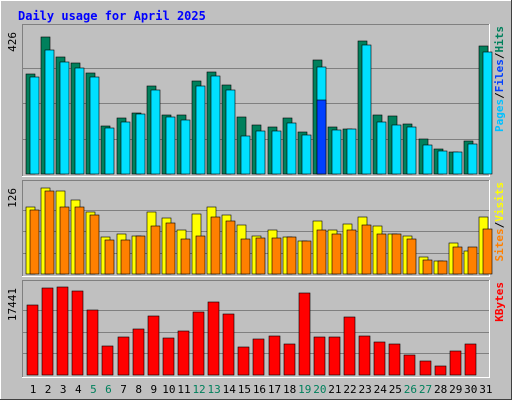  Describe the element at coordinates (499, 202) in the screenshot. I see `legend-middle-item-2: Visits` at that location.